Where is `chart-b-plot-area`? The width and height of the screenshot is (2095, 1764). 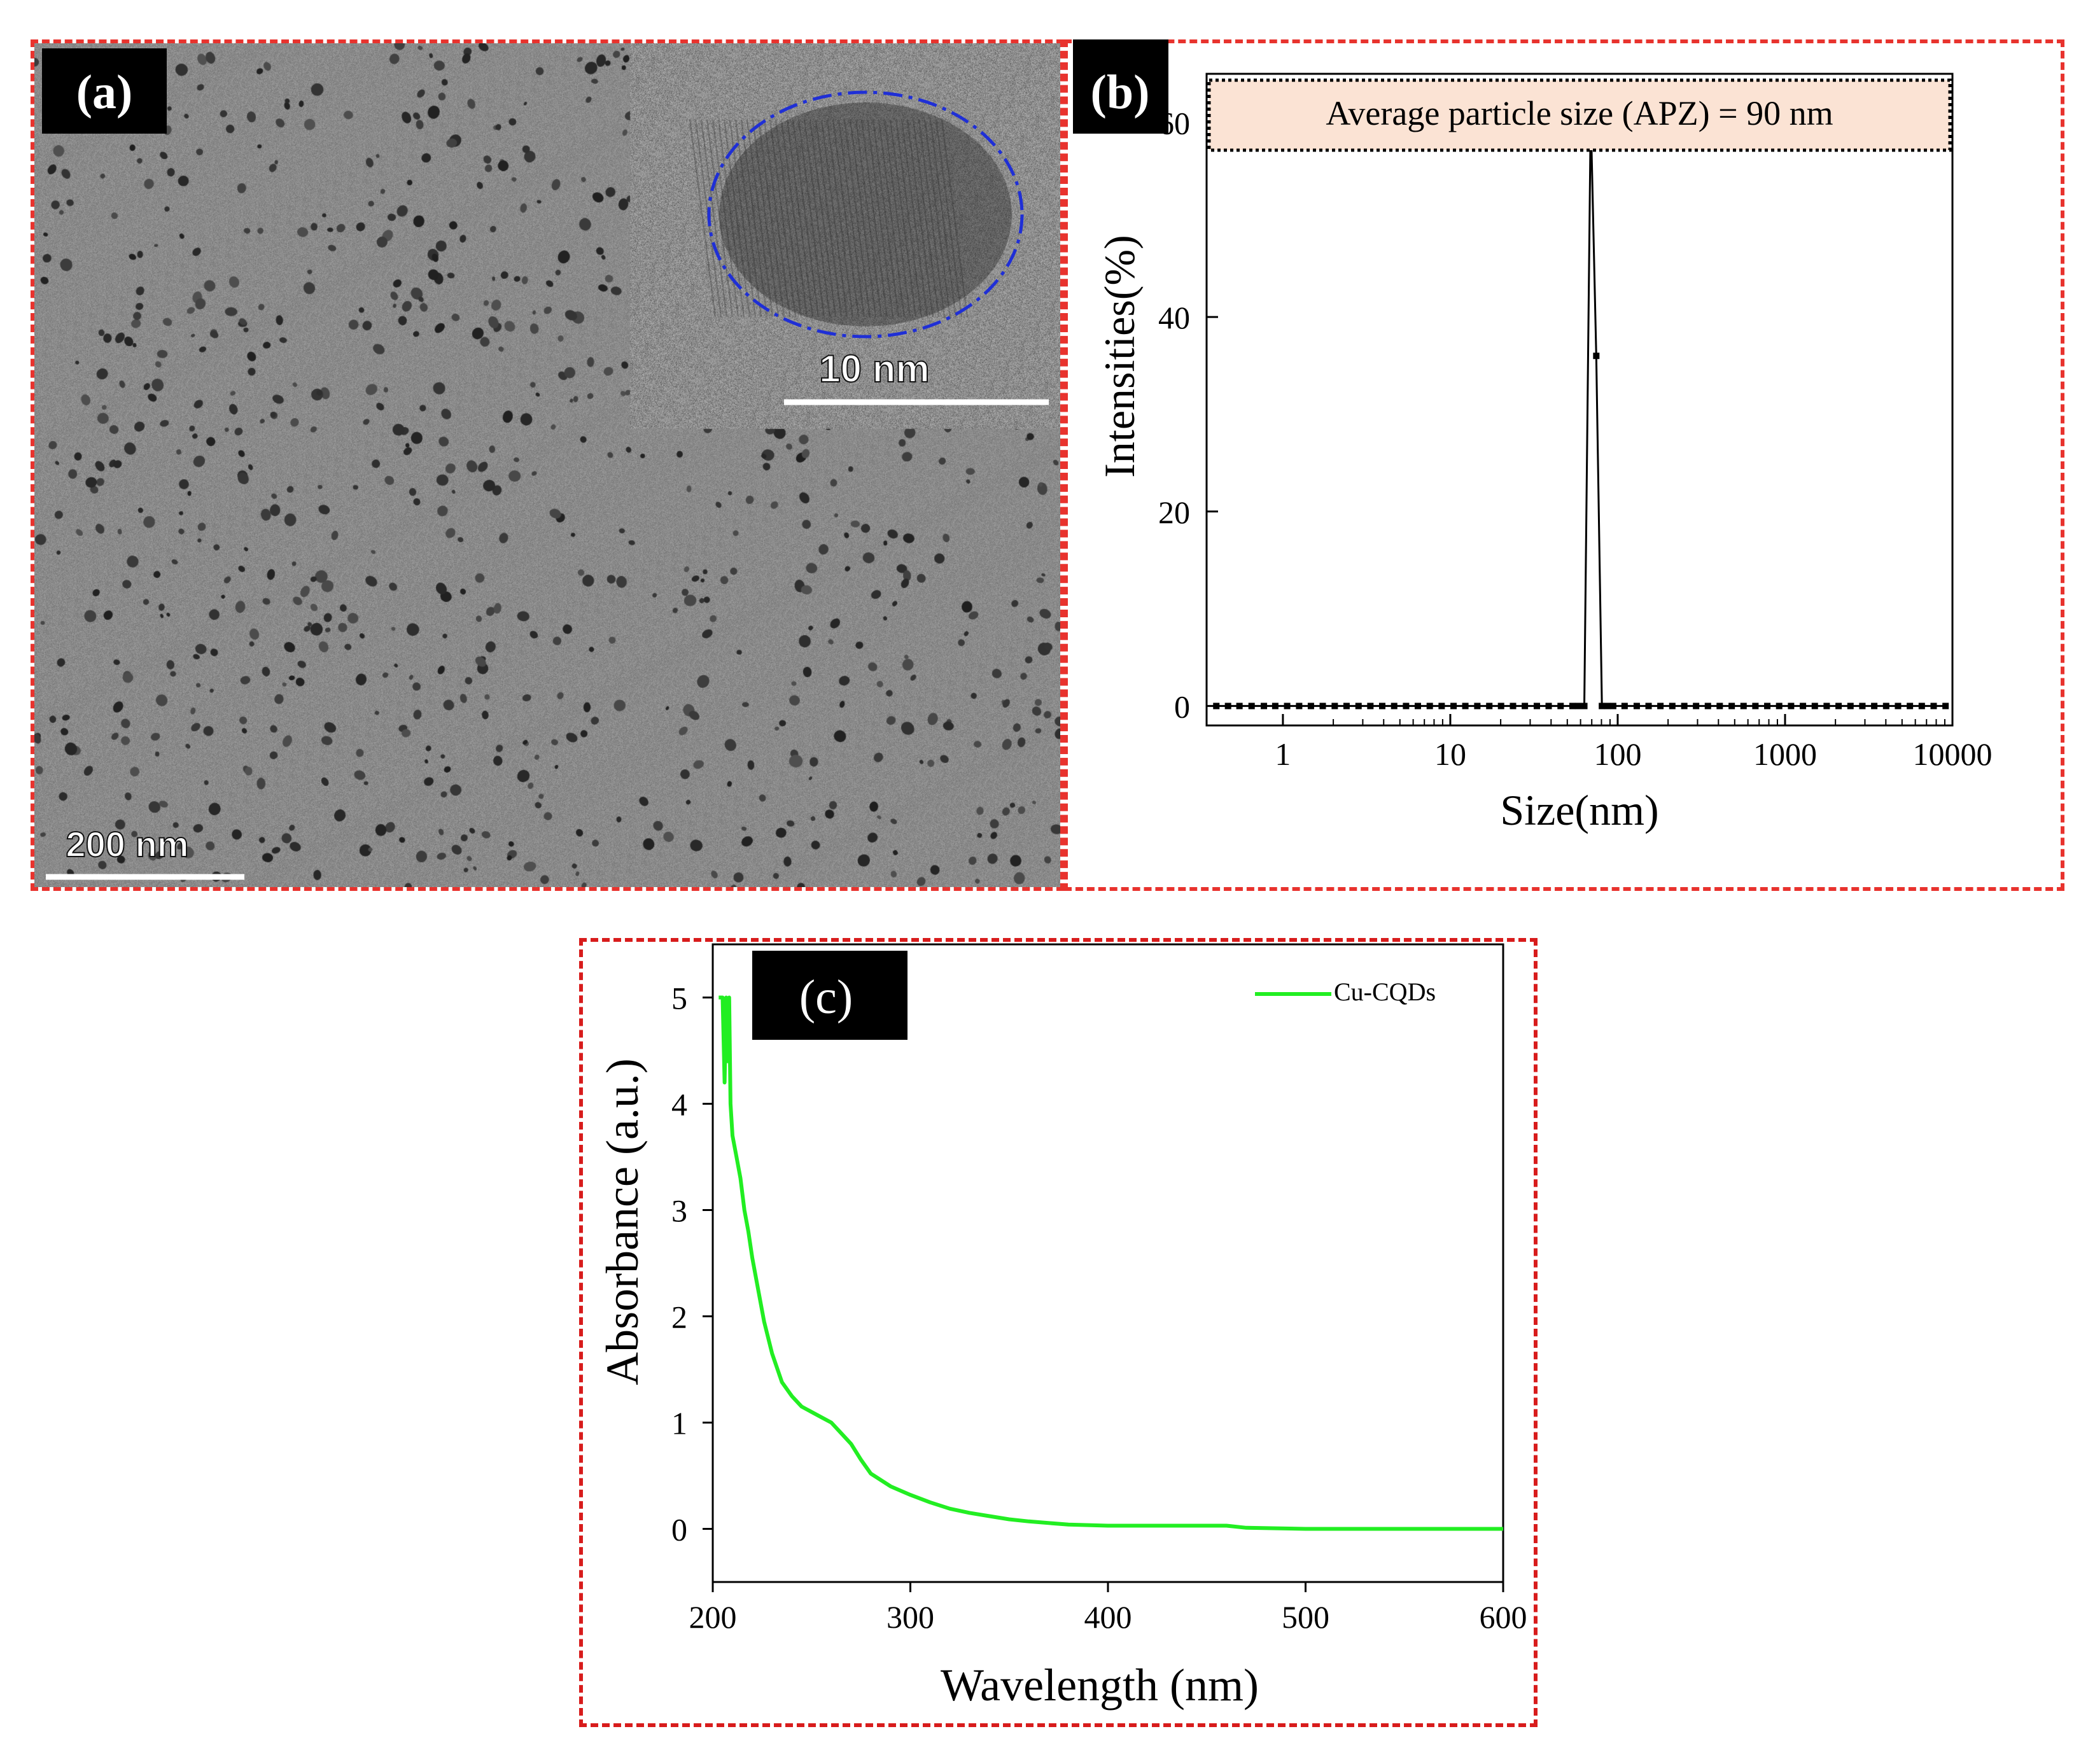 chart-b-plot-area is located at coordinates (1579, 400).